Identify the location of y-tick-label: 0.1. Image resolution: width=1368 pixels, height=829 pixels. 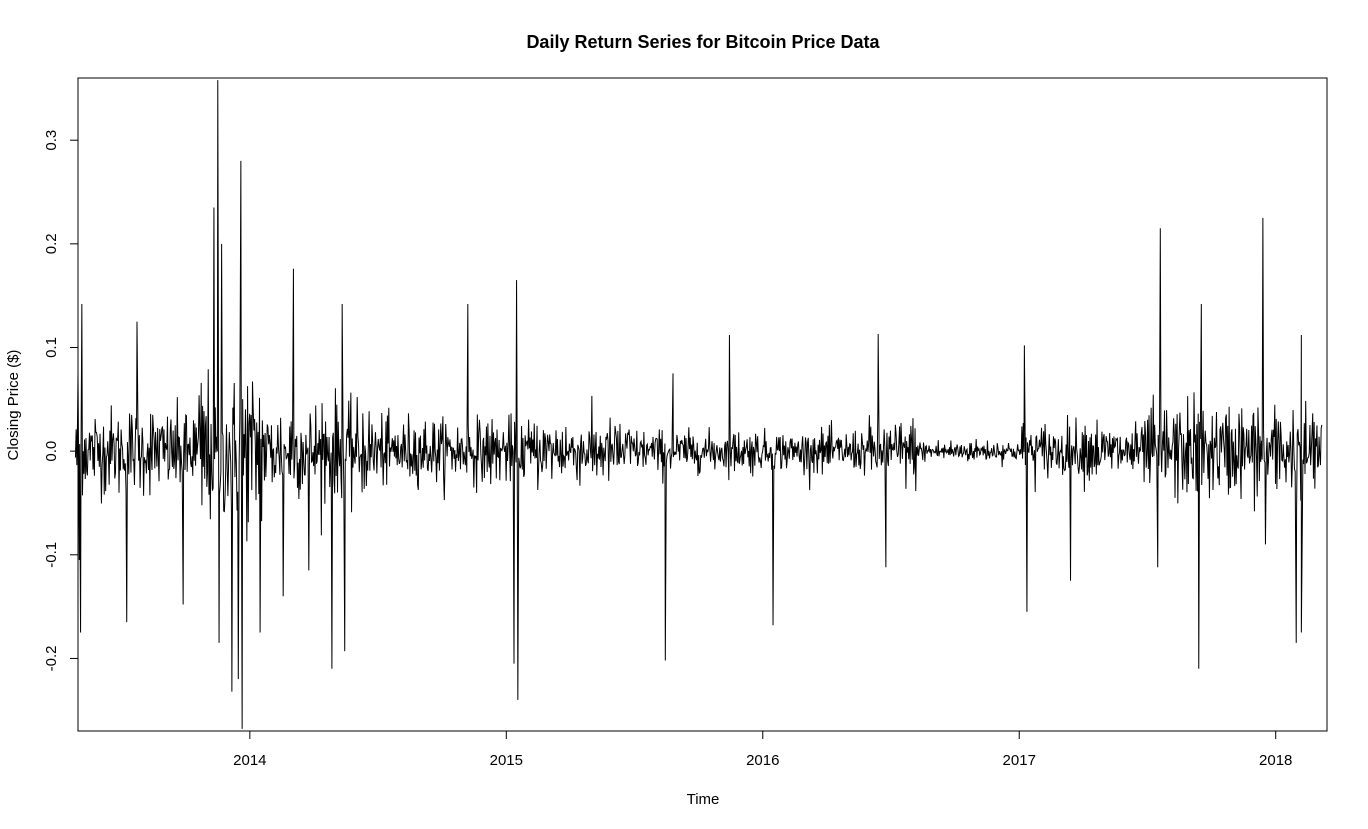
(51, 347).